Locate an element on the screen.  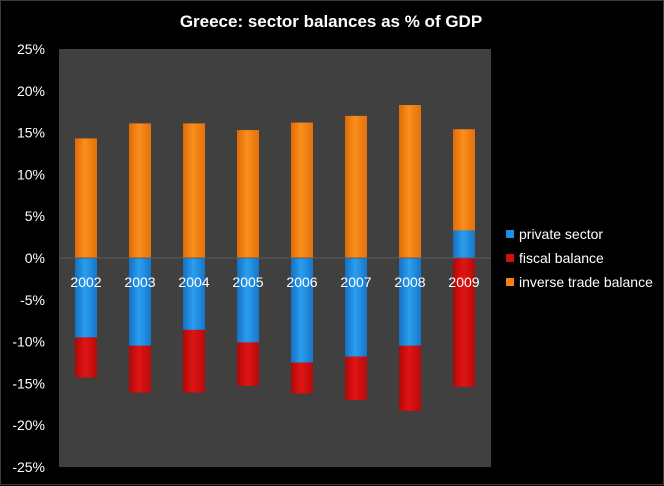
x-axis-category-labels: 2002 2003 2004 2005 2006 2007 2008 2009 is located at coordinates (274, 282).